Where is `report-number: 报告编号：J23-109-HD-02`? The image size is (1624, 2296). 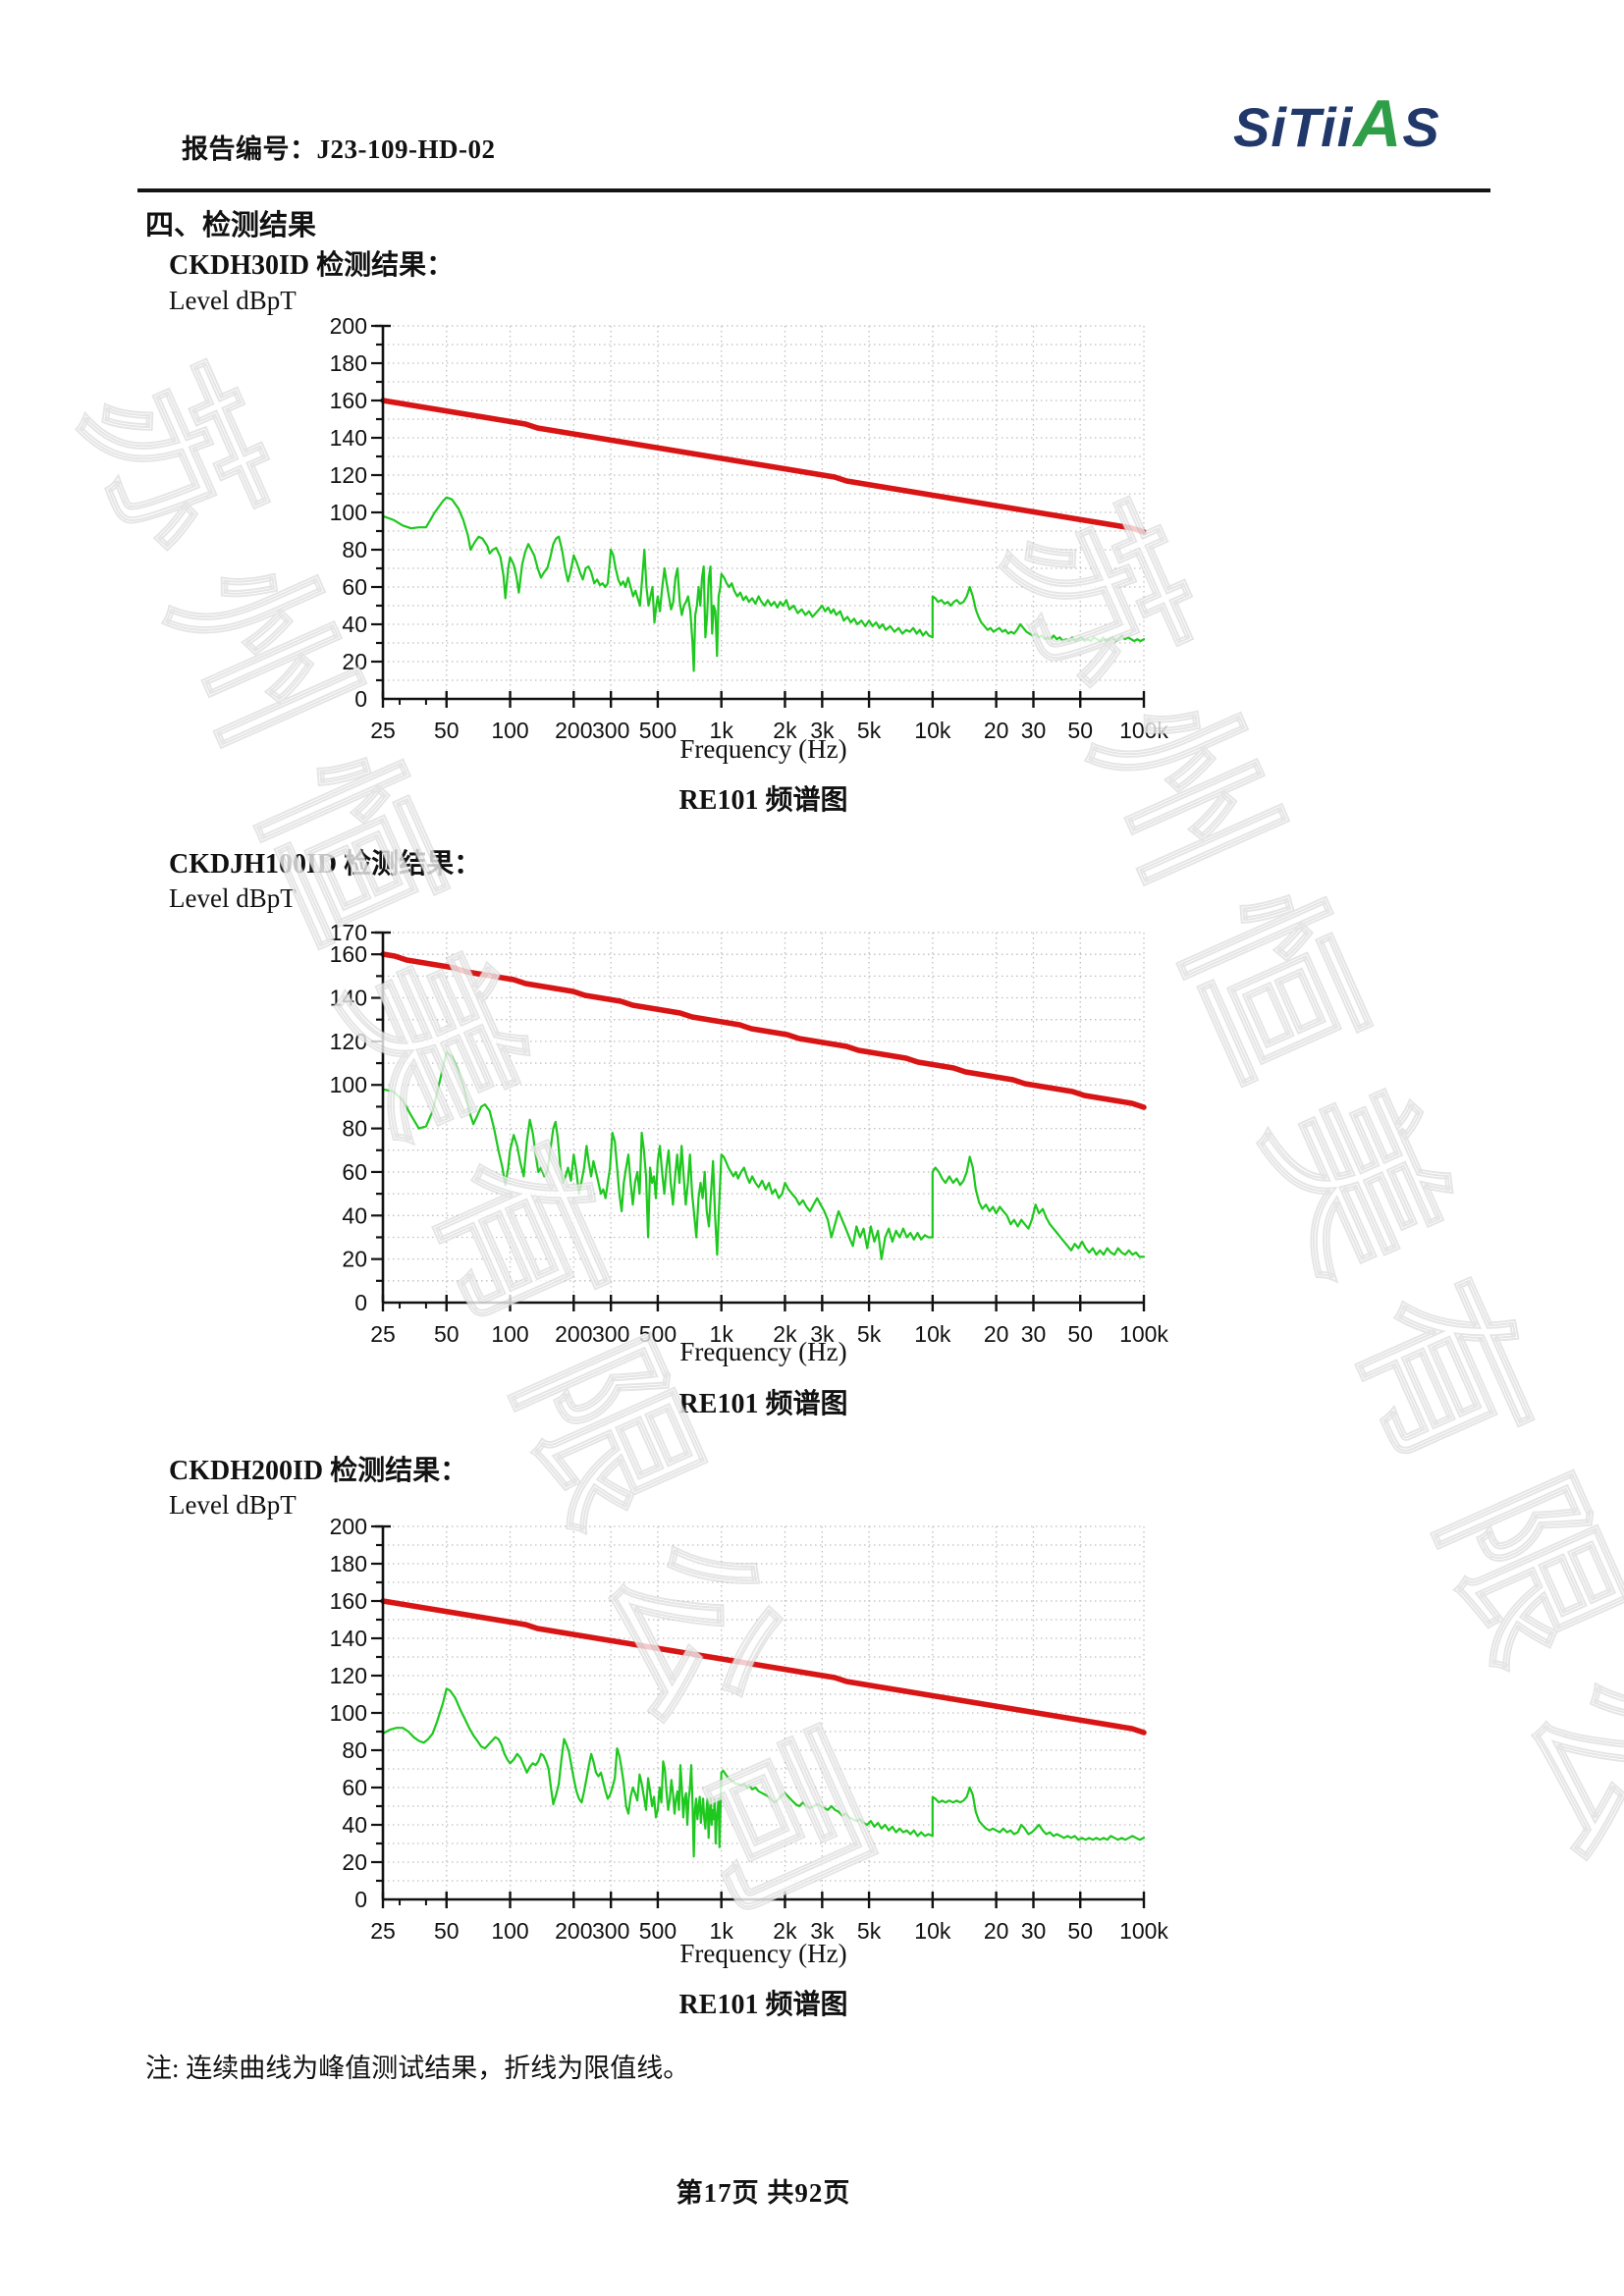
report-number: 报告编号：J23-109-HD-02 is located at coordinates (339, 149).